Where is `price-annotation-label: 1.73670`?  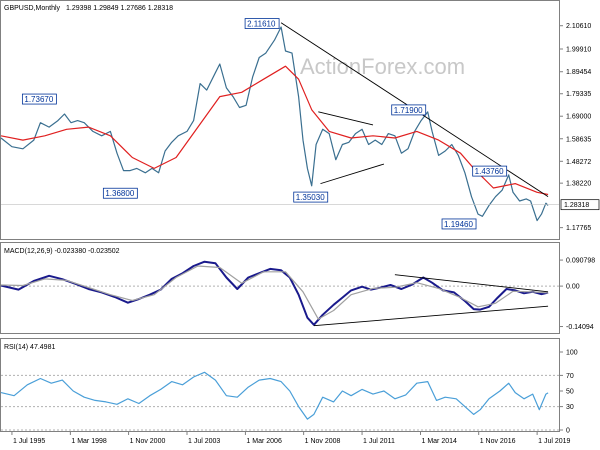 price-annotation-label: 1.73670 is located at coordinates (38, 99).